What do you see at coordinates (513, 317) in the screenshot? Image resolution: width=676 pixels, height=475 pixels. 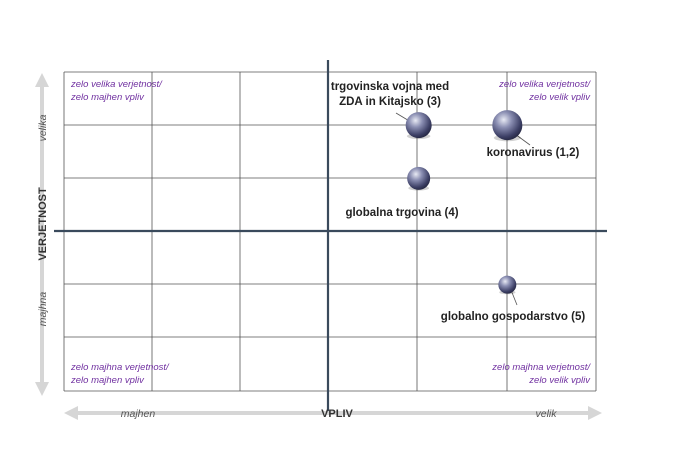 I see `bubble-label: globalno gospodarstvo (5)` at bounding box center [513, 317].